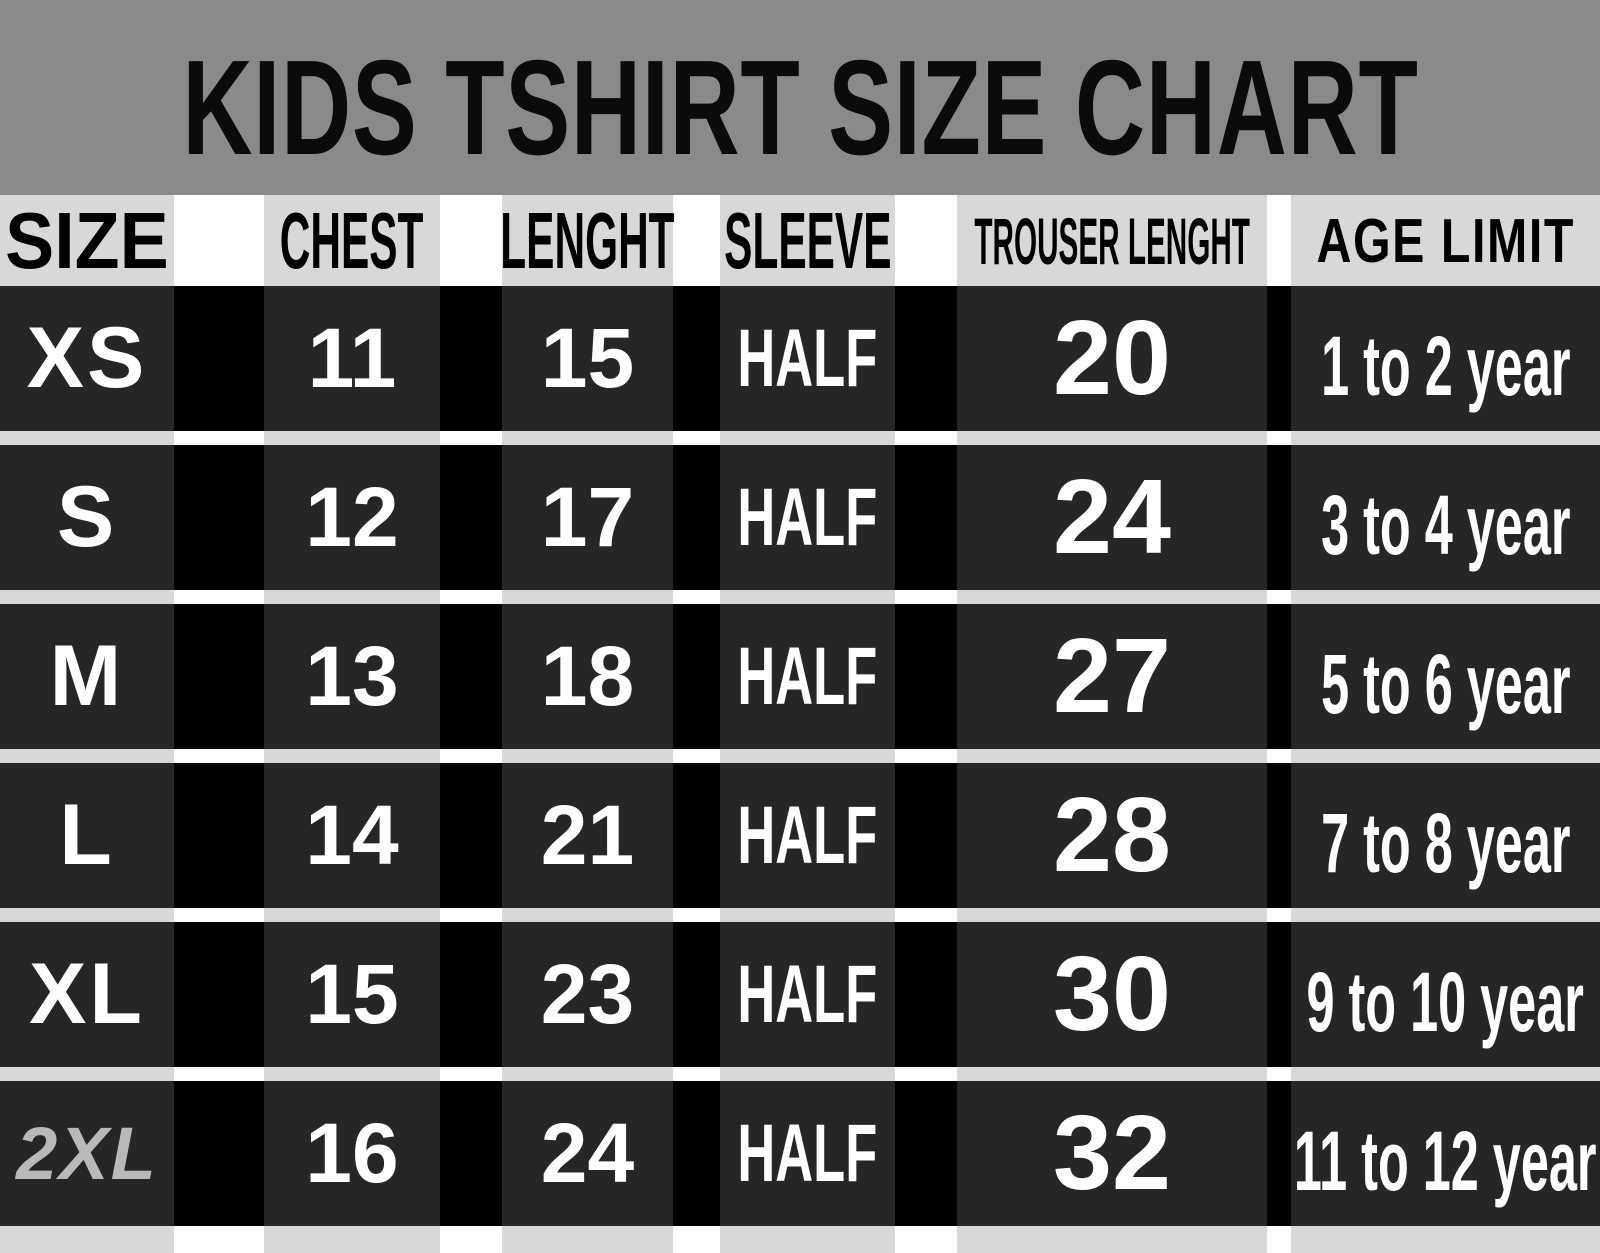  I want to click on age-limit-value: 9 to 10 year, so click(1445, 1002).